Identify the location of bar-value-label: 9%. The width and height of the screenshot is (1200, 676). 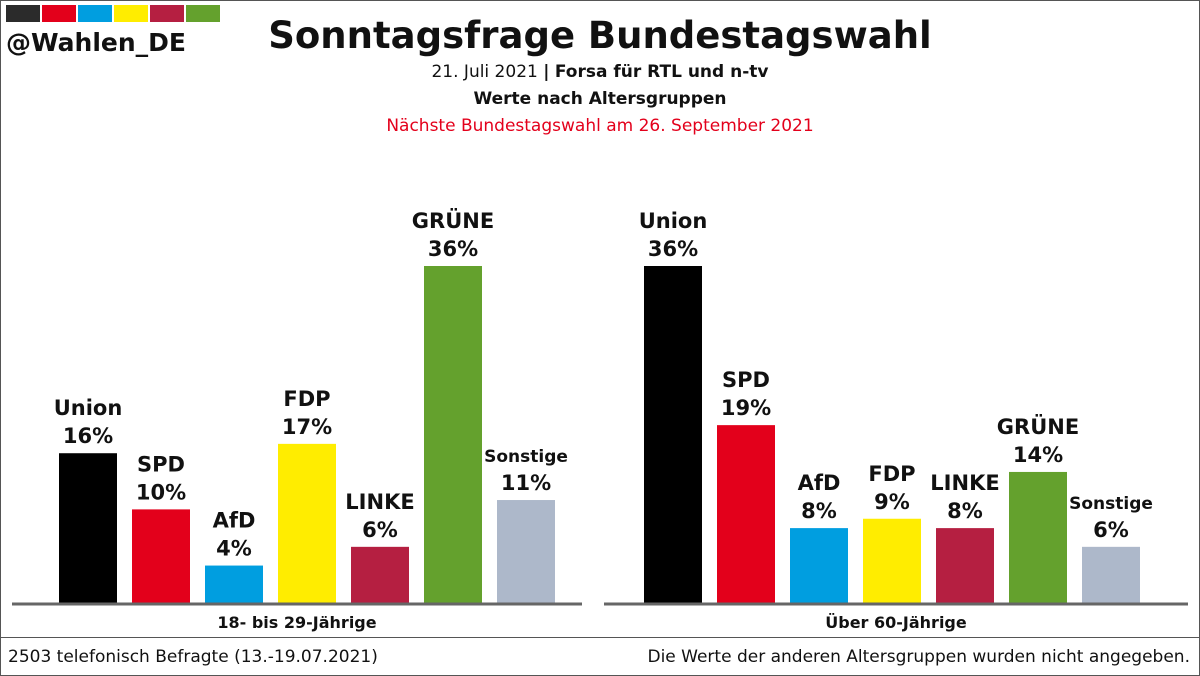
(892, 502).